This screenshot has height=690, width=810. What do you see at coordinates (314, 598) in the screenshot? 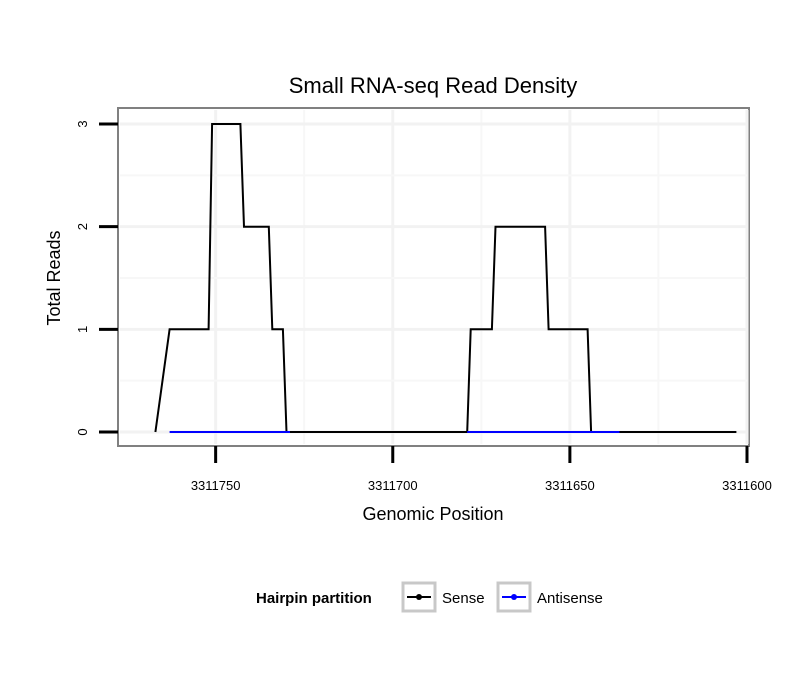
I see `legend-title: Hairpin partition` at bounding box center [314, 598].